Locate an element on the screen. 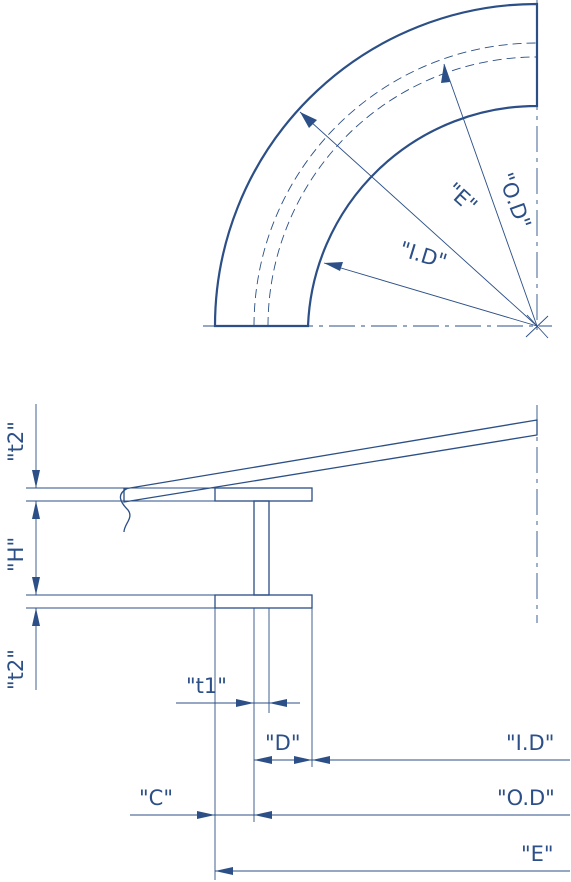  t2-top-label: "t2" is located at coordinates (16, 441).